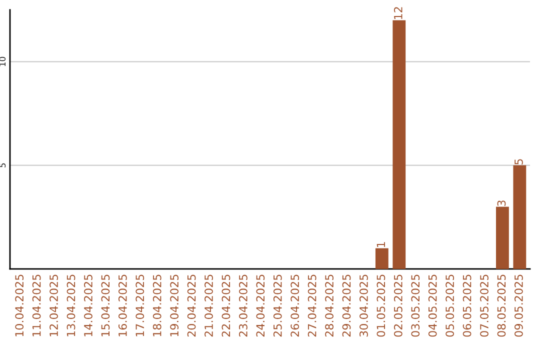 The width and height of the screenshot is (540, 340). What do you see at coordinates (226, 305) in the screenshot?
I see `x-tick-label: 22.04.2025` at bounding box center [226, 305].